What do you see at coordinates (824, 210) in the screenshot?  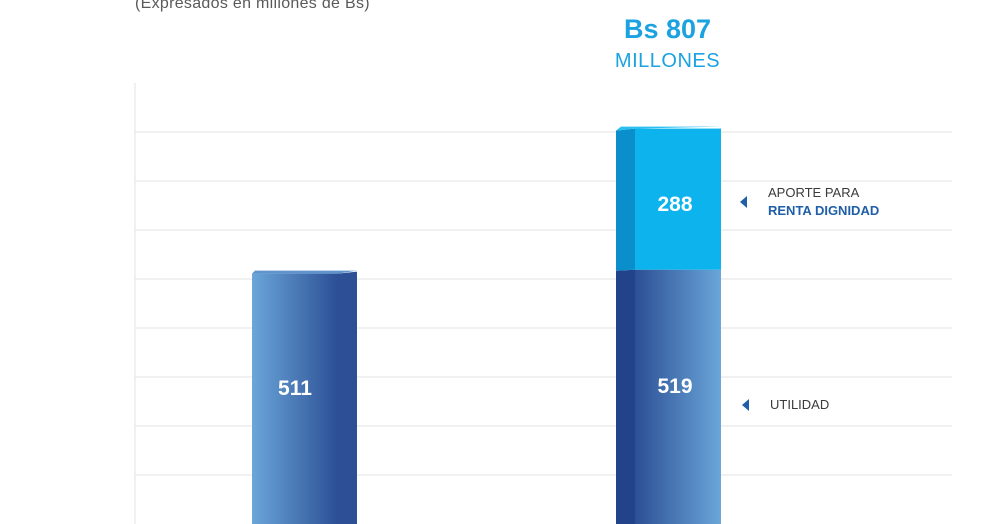 I see `legend-aporte-line2: RENTA DIGNIDAD` at bounding box center [824, 210].